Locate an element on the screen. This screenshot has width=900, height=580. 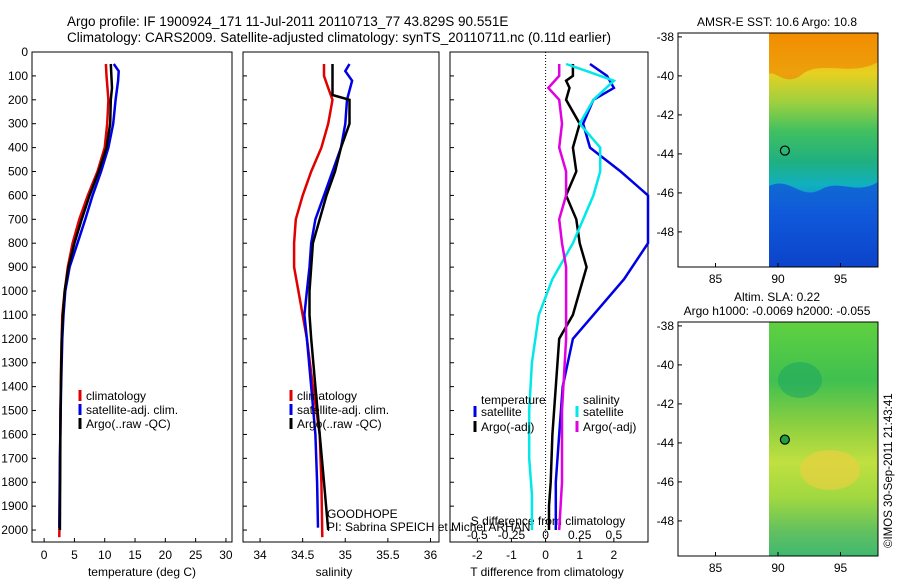
temperature-argo-adj-line is located at coordinates (567, 297).